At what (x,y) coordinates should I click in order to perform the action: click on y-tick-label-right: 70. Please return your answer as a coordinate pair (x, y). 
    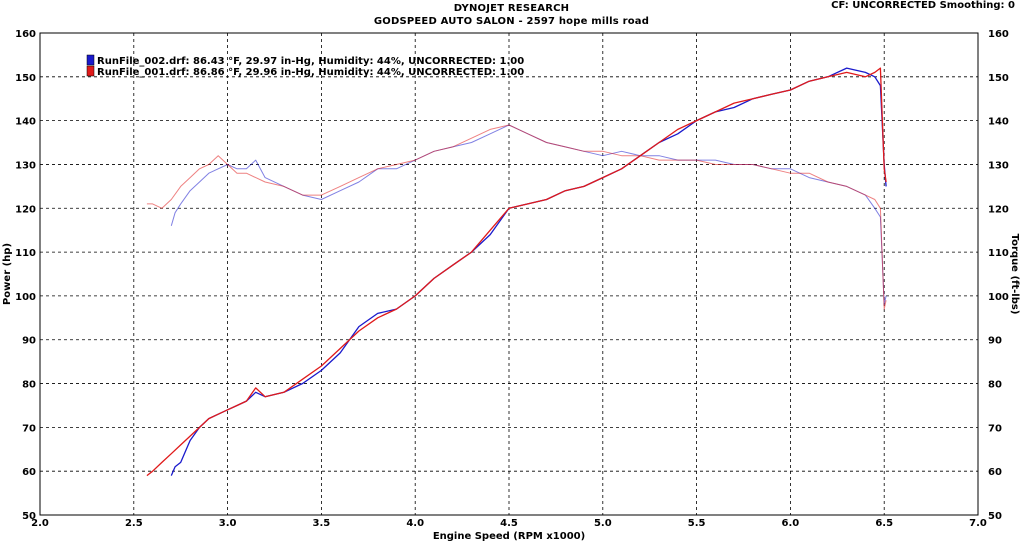
    Looking at the image, I should click on (995, 428).